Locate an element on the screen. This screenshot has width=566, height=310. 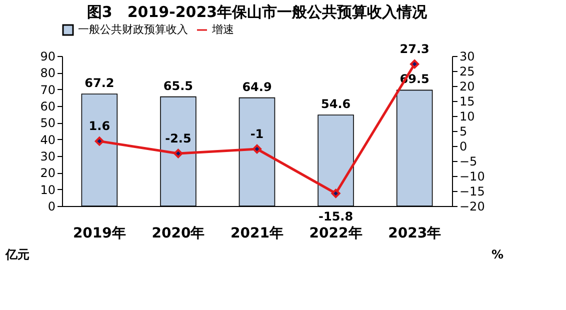
data-label: -2.5 is located at coordinates (178, 139).